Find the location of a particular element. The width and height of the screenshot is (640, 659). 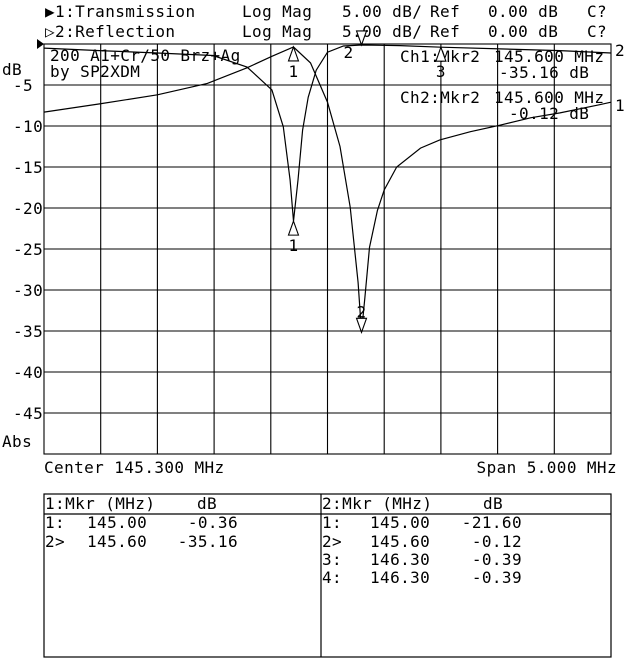

table-row: 4: 146.30 -0.39 is located at coordinates (422, 577).